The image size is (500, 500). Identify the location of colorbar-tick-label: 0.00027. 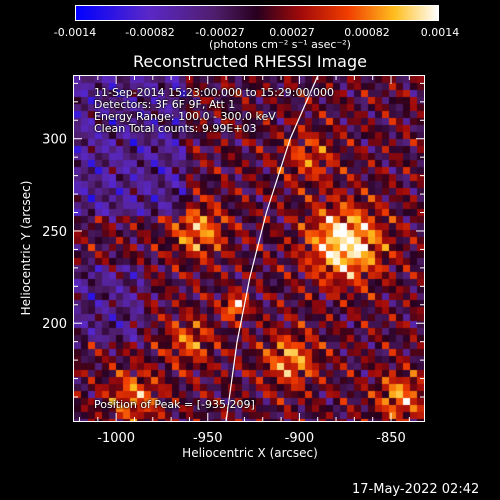
(292, 32).